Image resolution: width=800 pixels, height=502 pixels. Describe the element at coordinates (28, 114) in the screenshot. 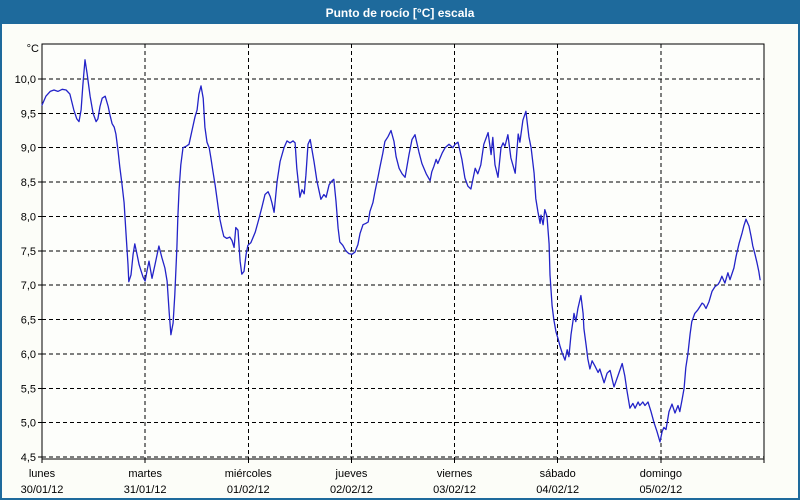

I see `y-tick-label: 9,5` at that location.